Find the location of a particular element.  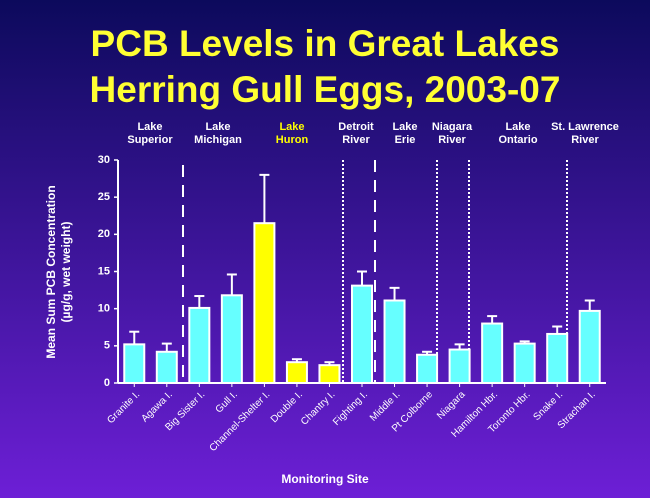

y-tick-label: 30 is located at coordinates (104, 160).